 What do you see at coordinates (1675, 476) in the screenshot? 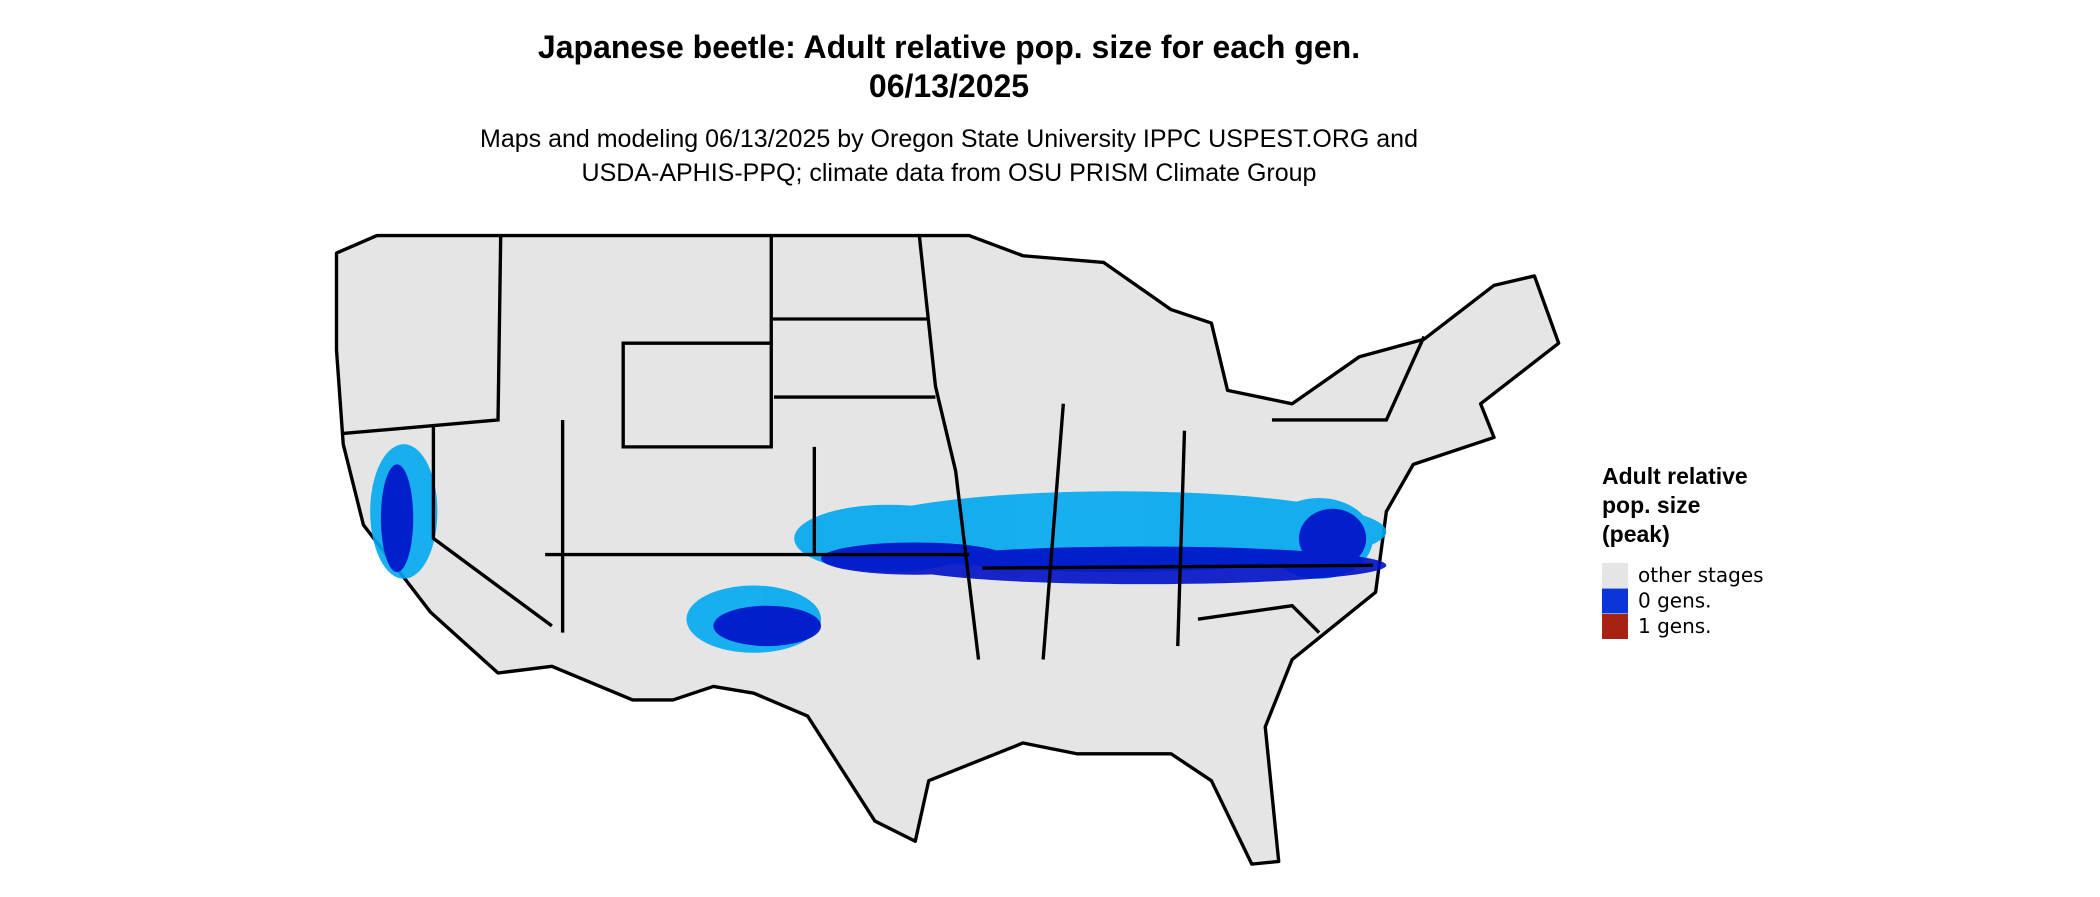
I see `legend-title: Adult relative` at bounding box center [1675, 476].